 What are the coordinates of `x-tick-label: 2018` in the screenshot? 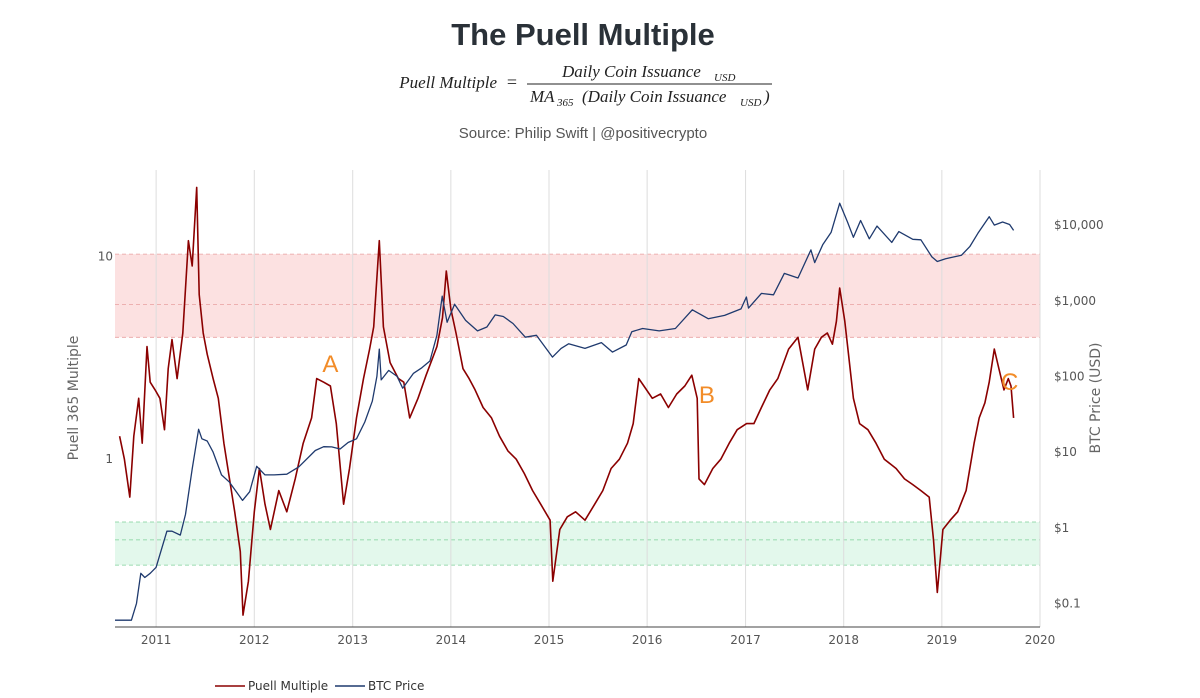 It's located at (843, 640).